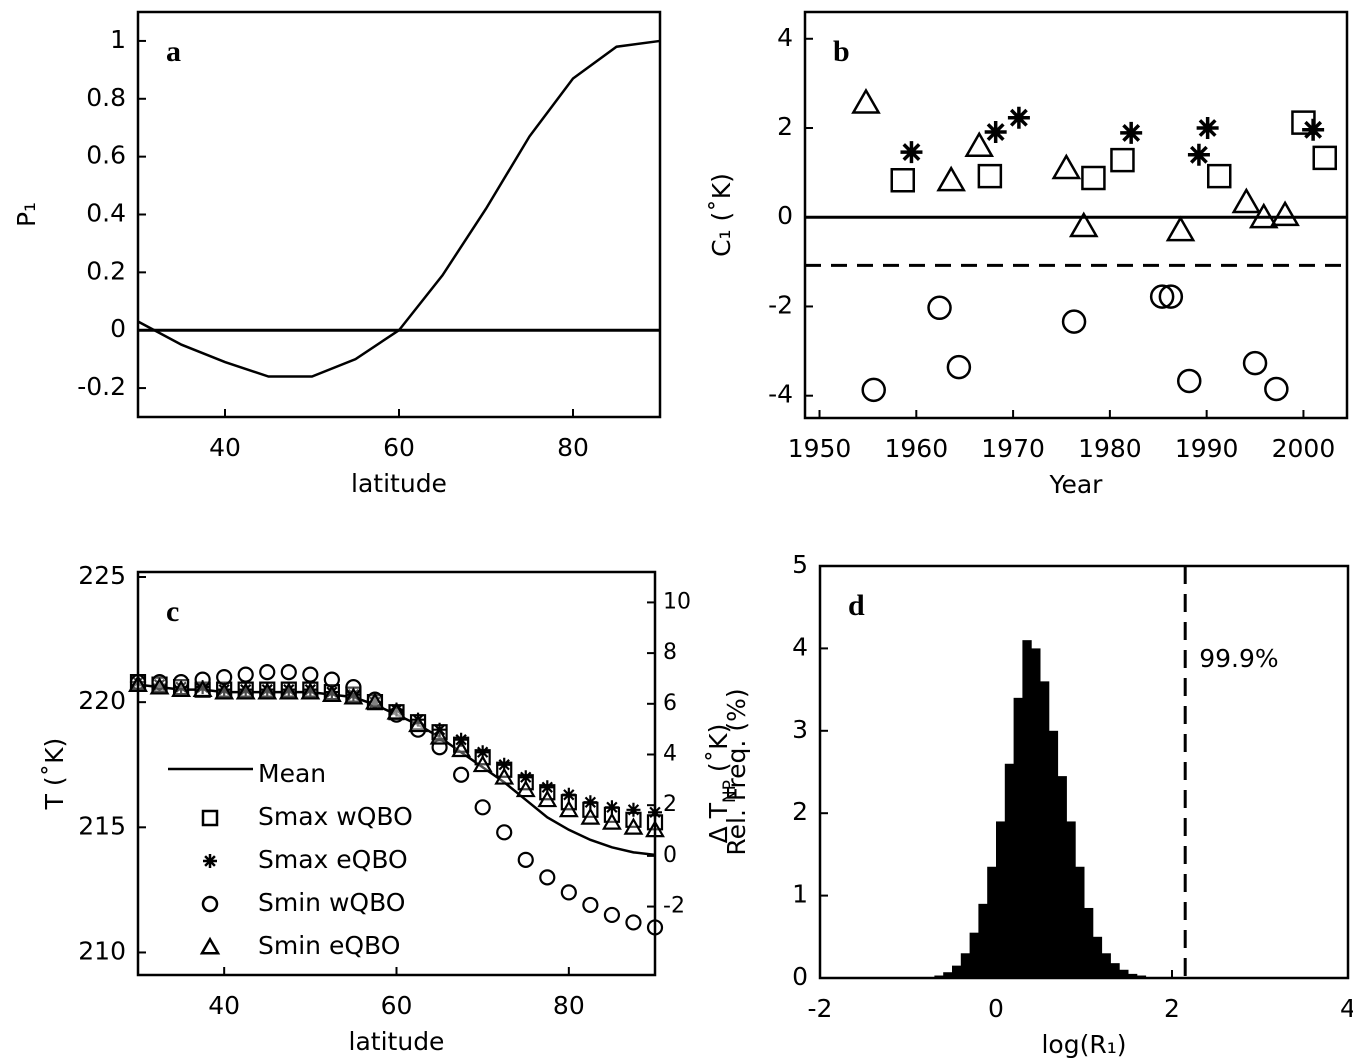  I want to click on y-tick-label: 3, so click(800, 729).